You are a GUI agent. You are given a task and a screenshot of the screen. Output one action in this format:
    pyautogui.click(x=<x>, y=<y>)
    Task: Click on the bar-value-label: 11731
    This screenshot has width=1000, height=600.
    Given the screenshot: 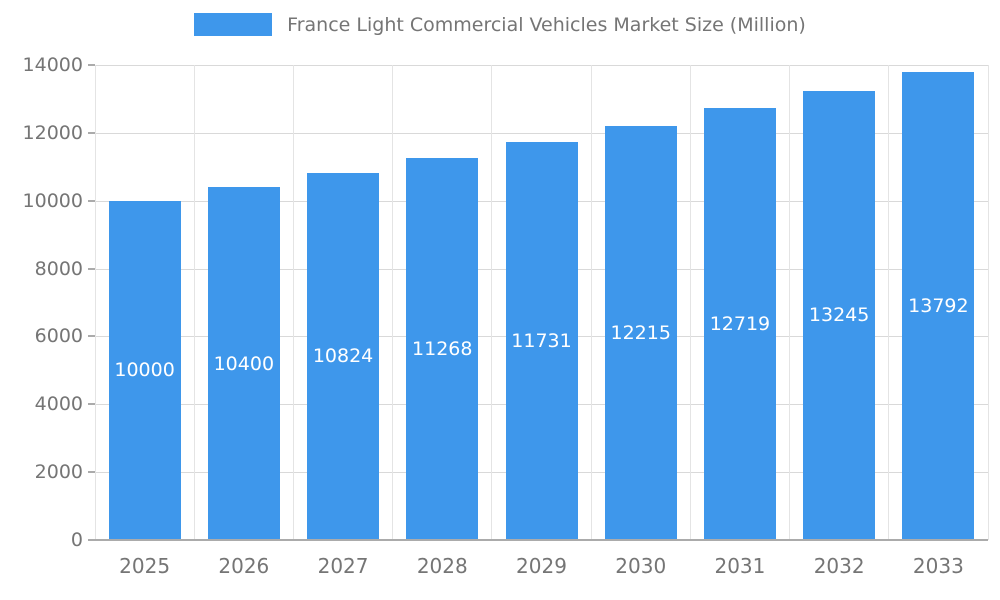 What is the action you would take?
    pyautogui.click(x=541, y=340)
    